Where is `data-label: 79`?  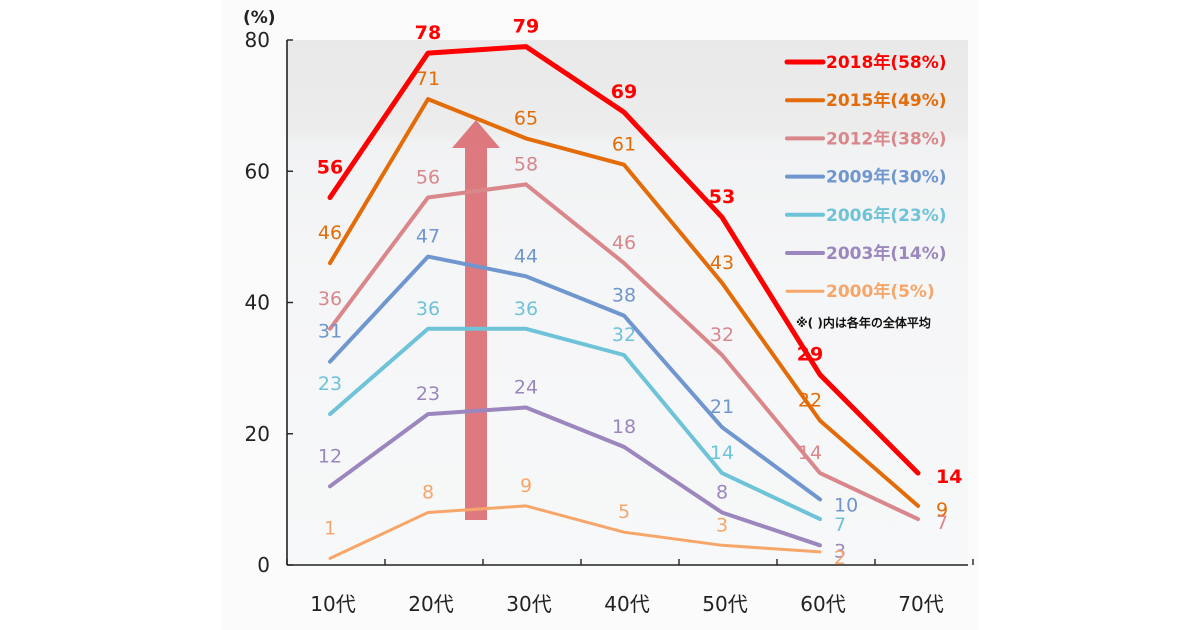 data-label: 79 is located at coordinates (526, 27).